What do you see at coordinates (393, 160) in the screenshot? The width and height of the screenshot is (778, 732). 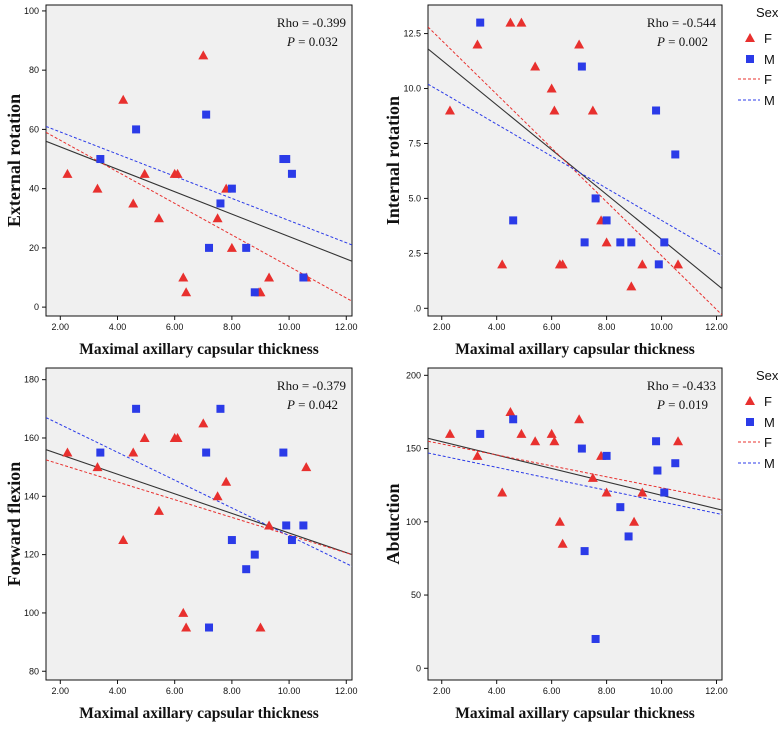 I see `y-axis-title: Internal rotation` at bounding box center [393, 160].